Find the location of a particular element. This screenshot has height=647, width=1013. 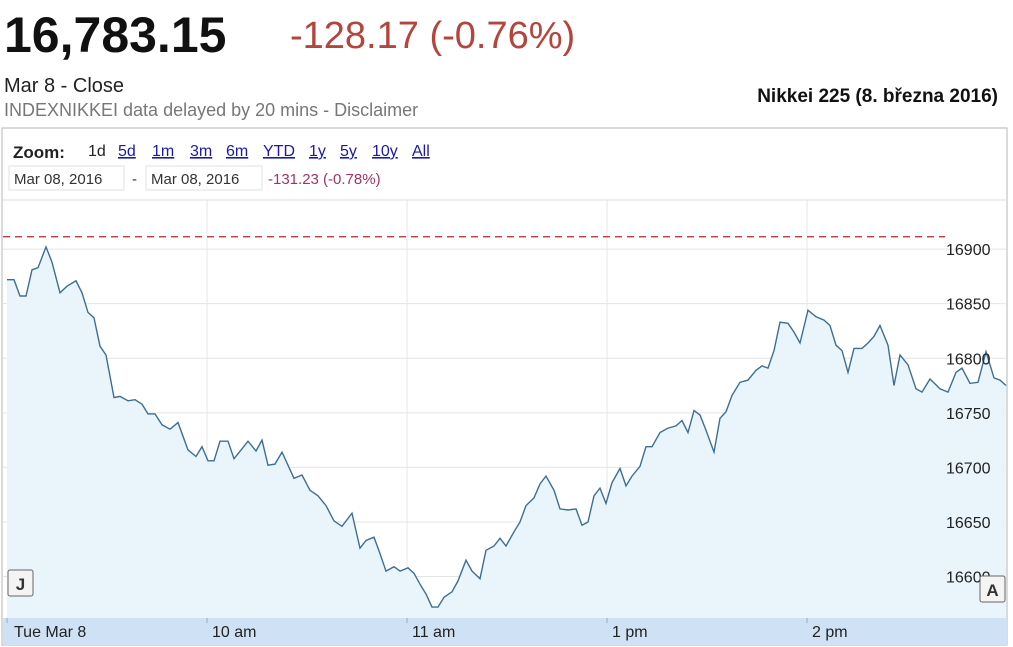

y-tick-label: 16800 is located at coordinates (968, 359).